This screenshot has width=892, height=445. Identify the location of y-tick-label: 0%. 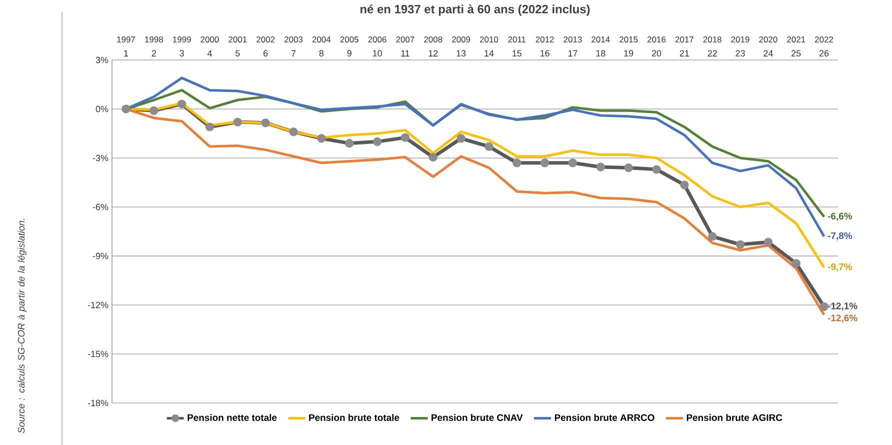
(102, 109).